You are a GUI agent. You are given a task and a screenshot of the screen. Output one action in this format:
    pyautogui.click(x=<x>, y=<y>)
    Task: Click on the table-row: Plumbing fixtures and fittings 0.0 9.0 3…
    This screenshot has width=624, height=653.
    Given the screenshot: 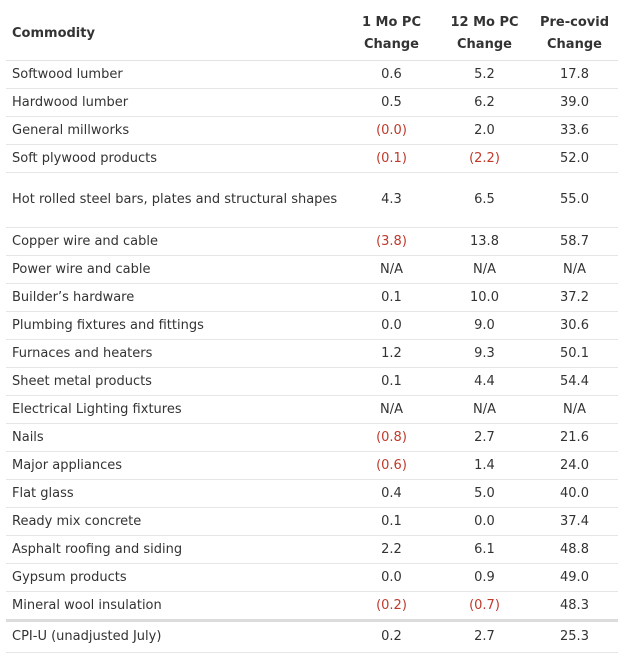 What is the action you would take?
    pyautogui.click(x=312, y=325)
    